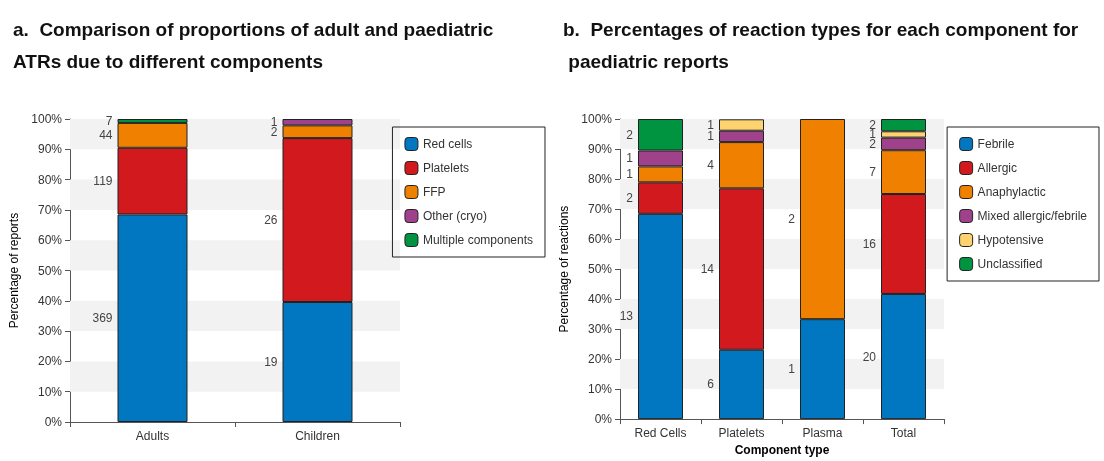  I want to click on legend-label: Allergic, so click(997, 168).